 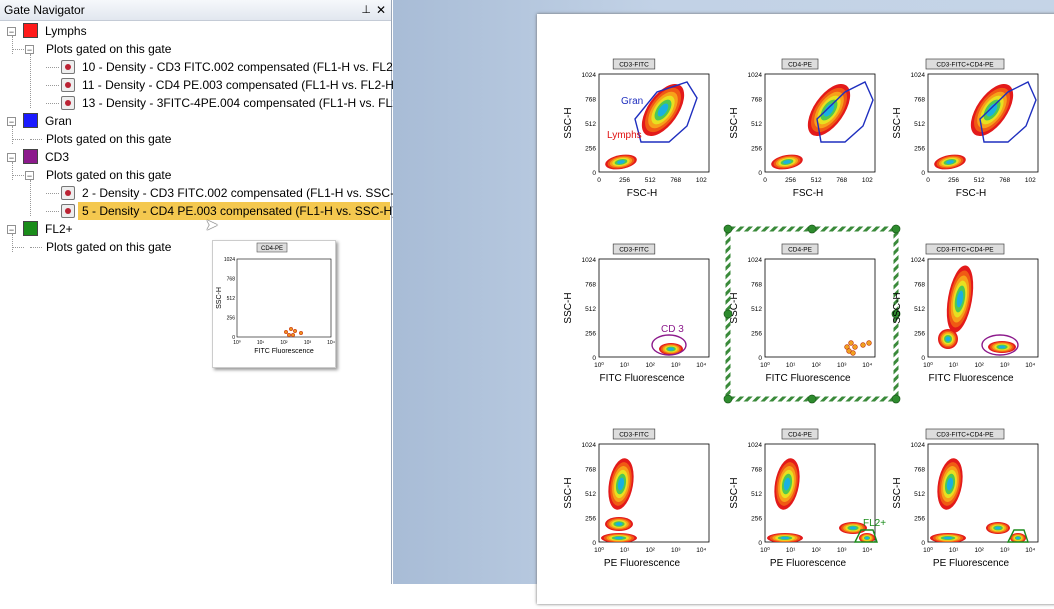 I want to click on y-tick-label: 0, so click(x=760, y=543).